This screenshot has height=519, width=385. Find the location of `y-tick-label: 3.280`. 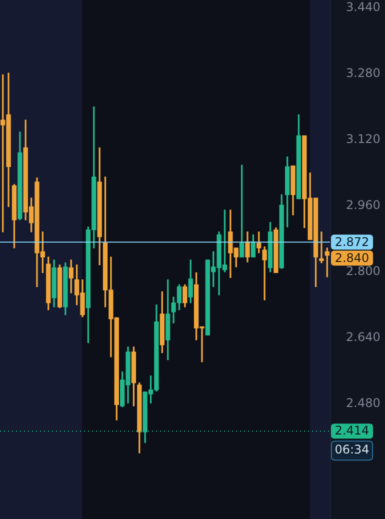

y-tick-label: 3.280 is located at coordinates (363, 73).